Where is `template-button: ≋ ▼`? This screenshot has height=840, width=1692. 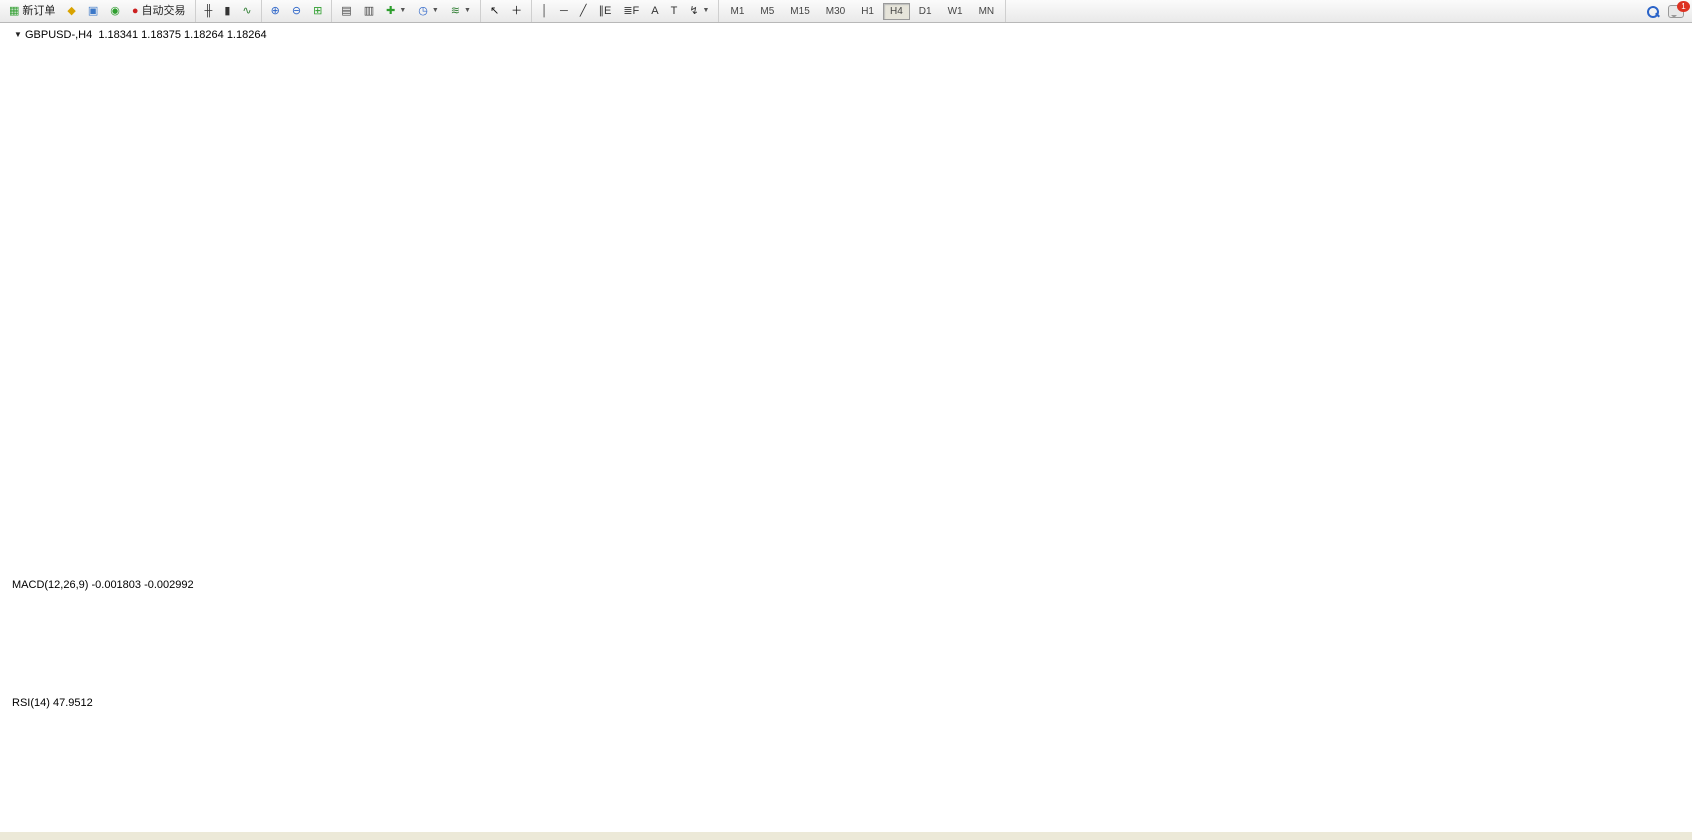
template-button: ≋ ▼ is located at coordinates (461, 11).